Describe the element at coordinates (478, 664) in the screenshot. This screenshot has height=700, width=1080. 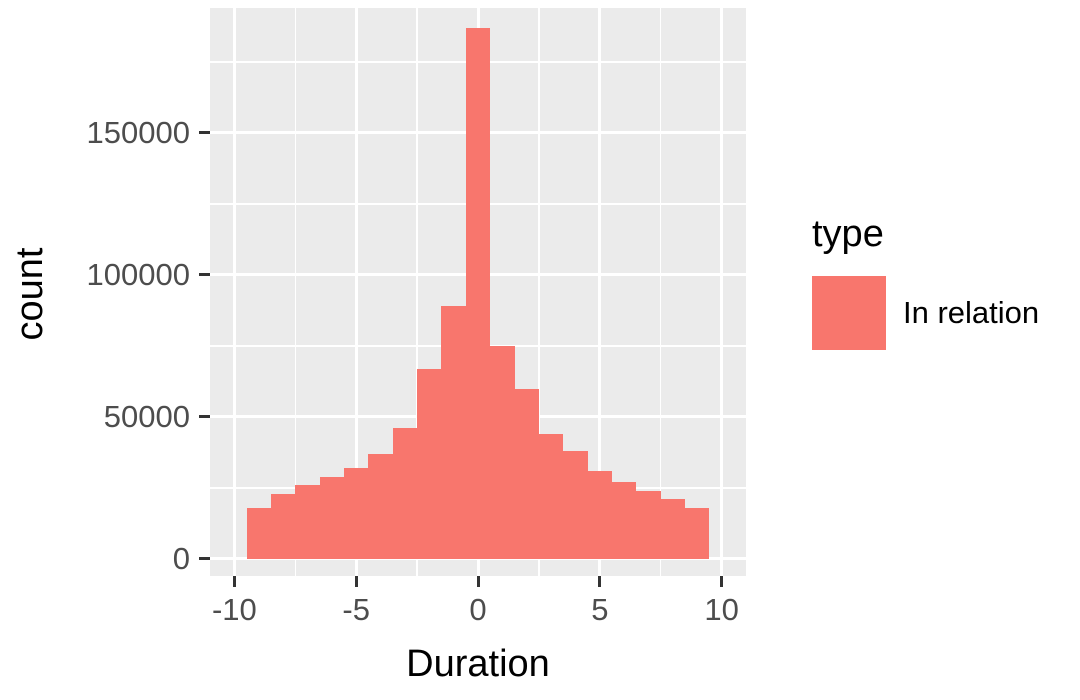
I see `x-axis-title: Duration` at that location.